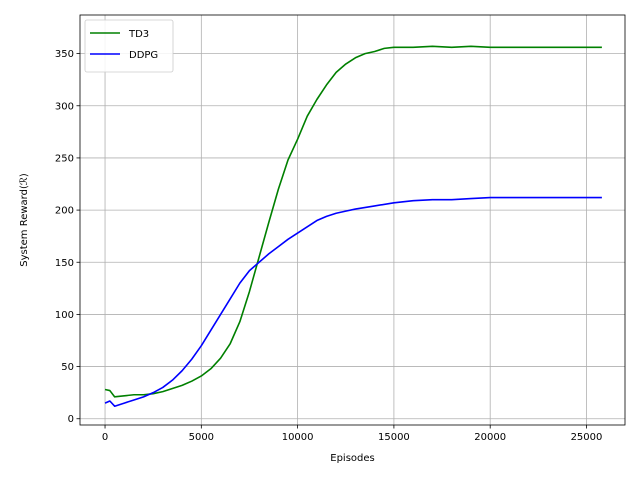  I want to click on y-tick-label: 50, so click(67, 367).